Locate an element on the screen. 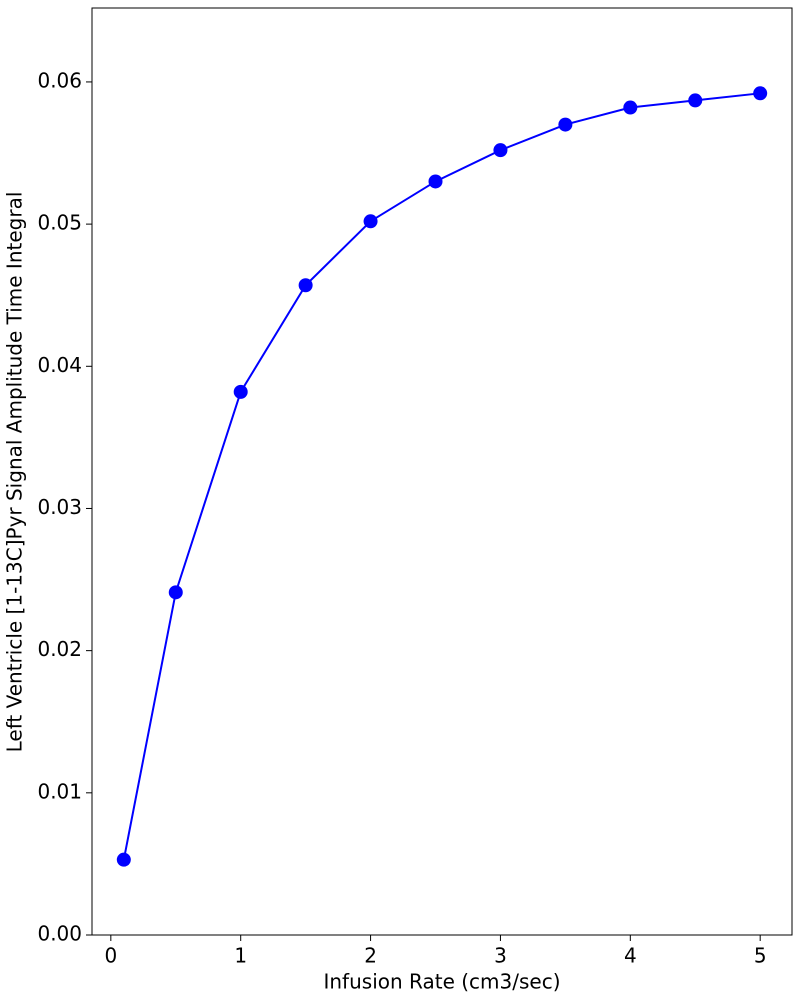 The height and width of the screenshot is (1000, 800). y-tick-label: 0.04 is located at coordinates (59, 365).